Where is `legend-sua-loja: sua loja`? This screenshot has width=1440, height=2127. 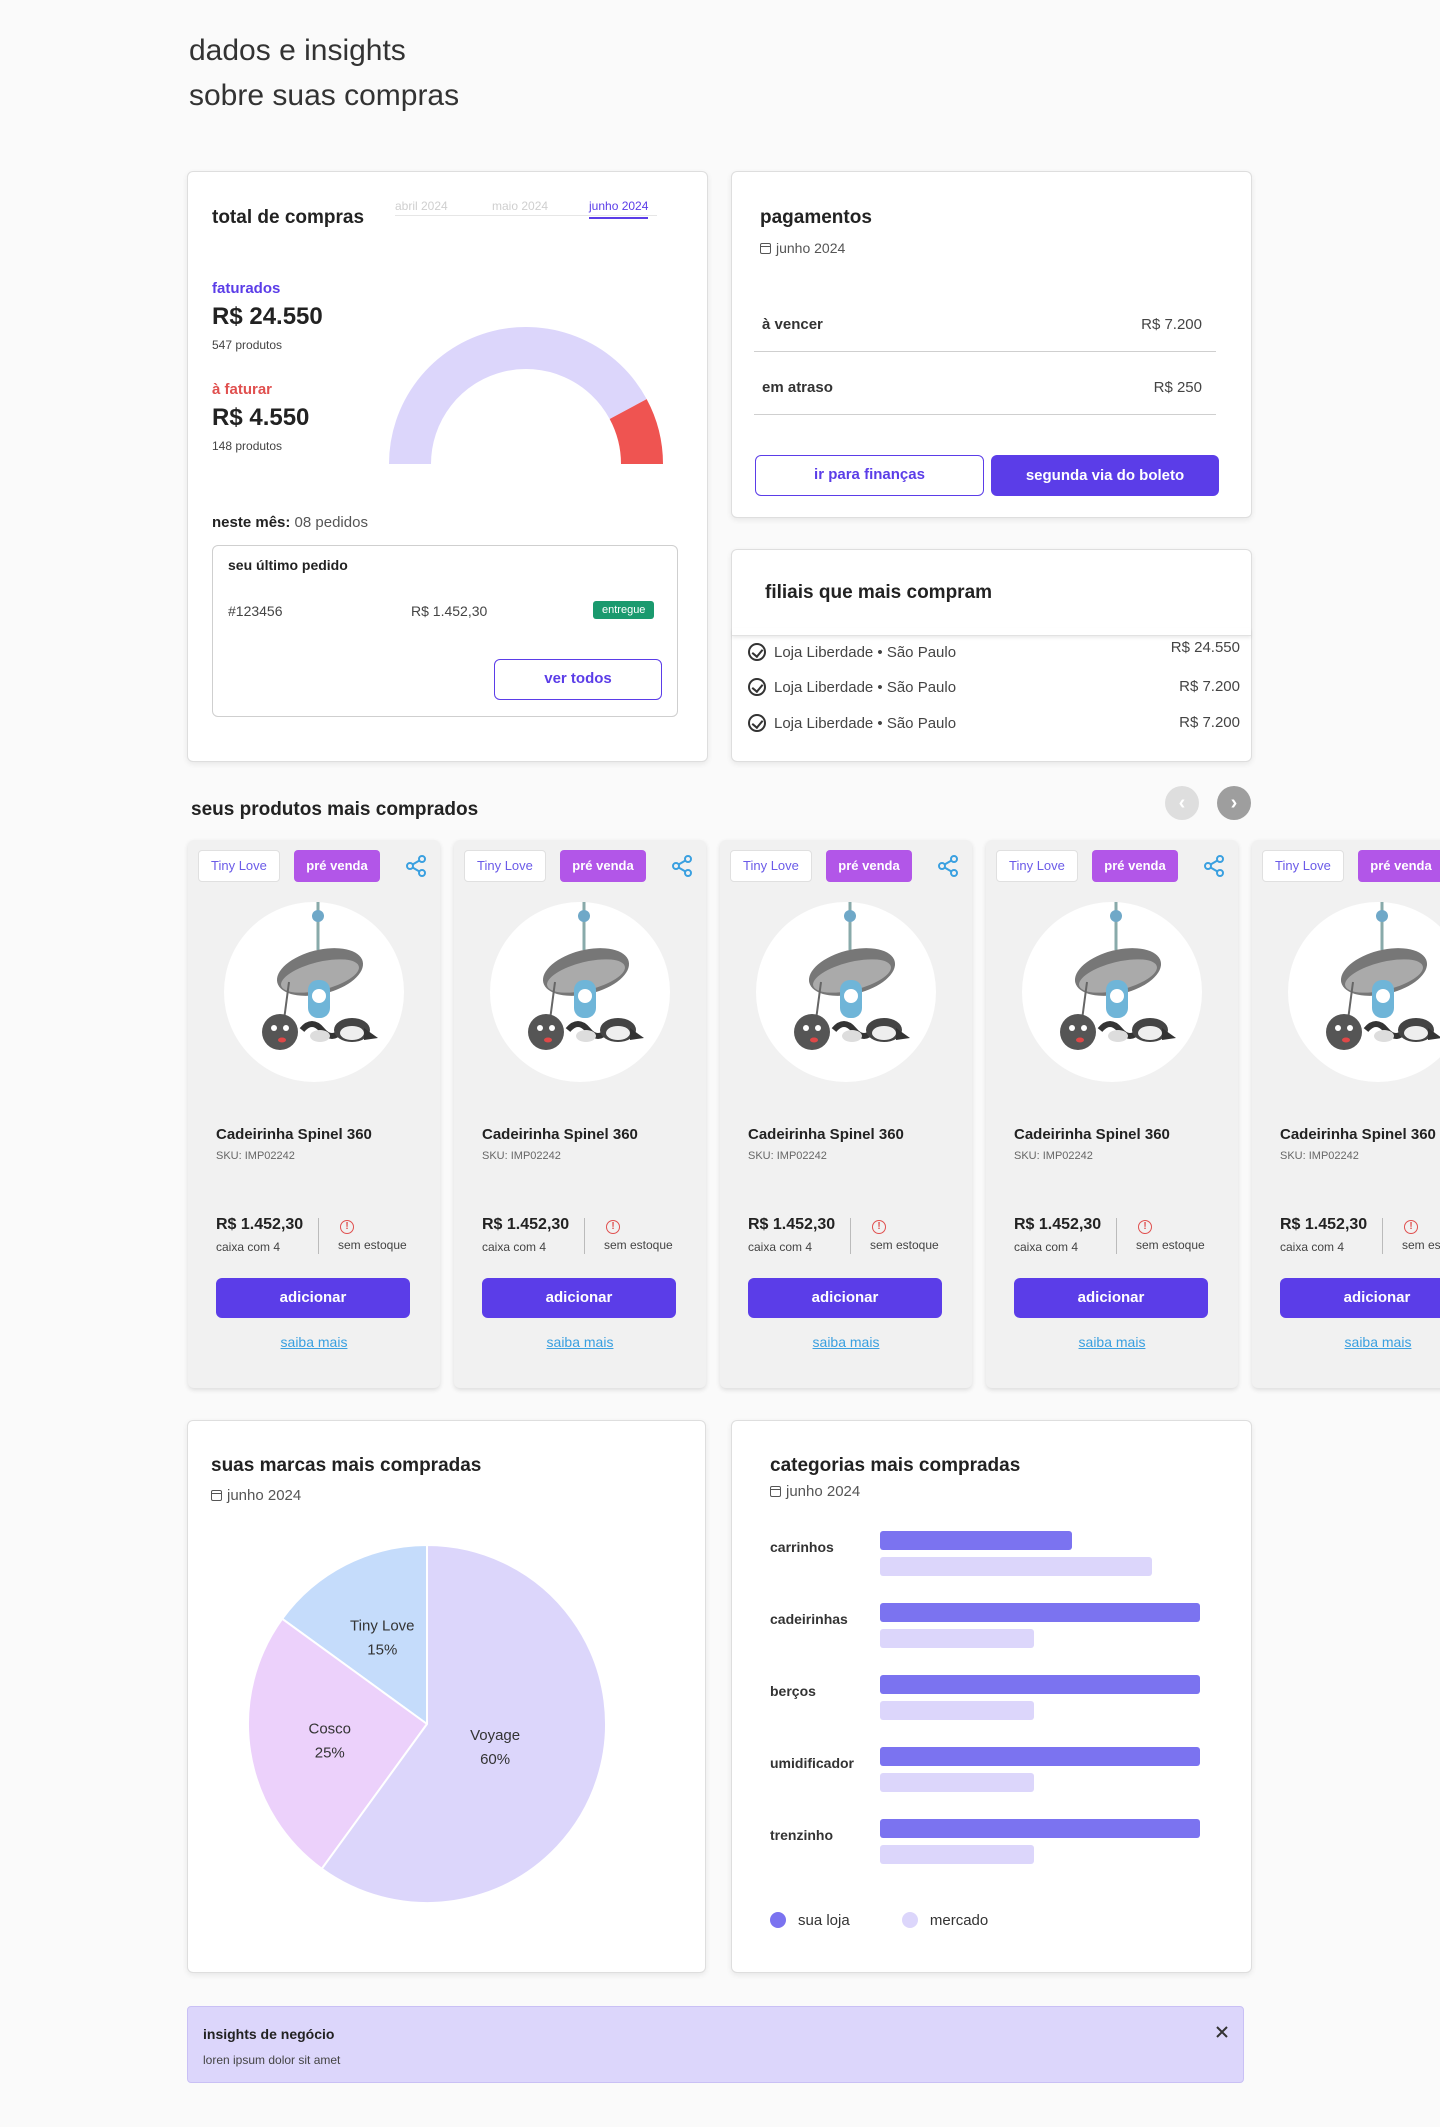 legend-sua-loja: sua loja is located at coordinates (824, 1920).